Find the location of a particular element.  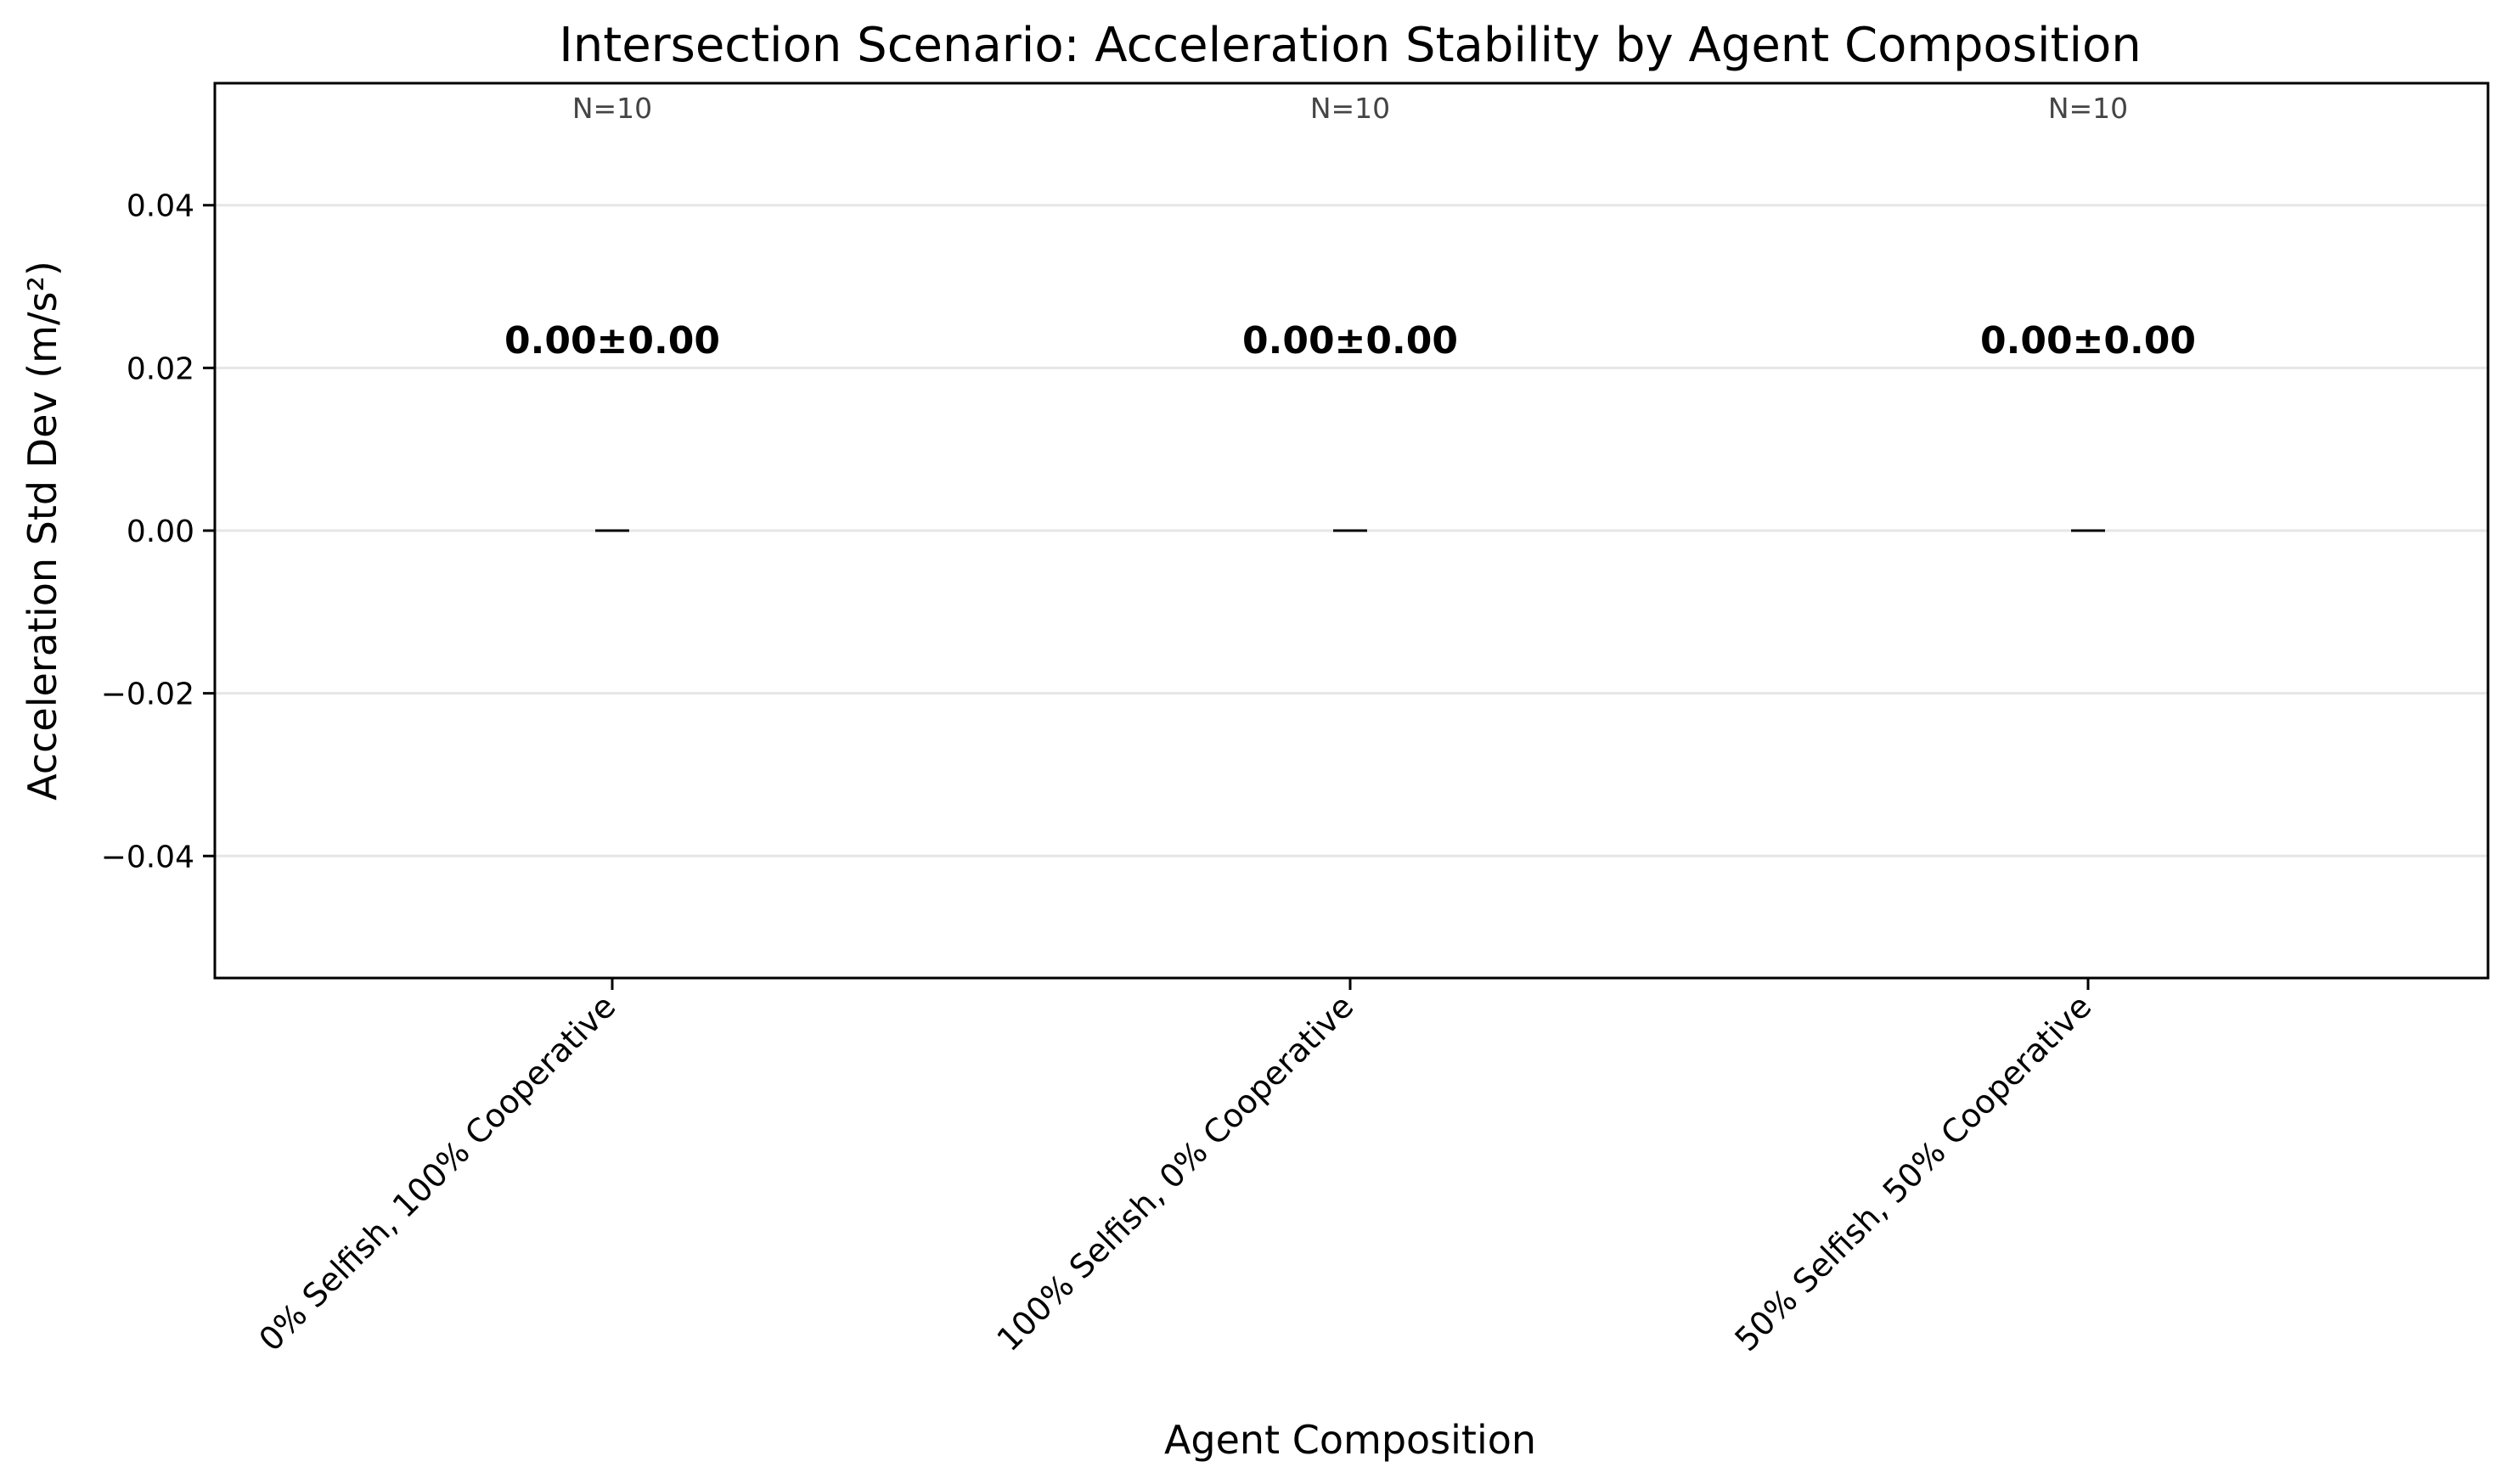

x-tick-label: 0% Selfish, 100% Cooperative is located at coordinates (437, 1173).